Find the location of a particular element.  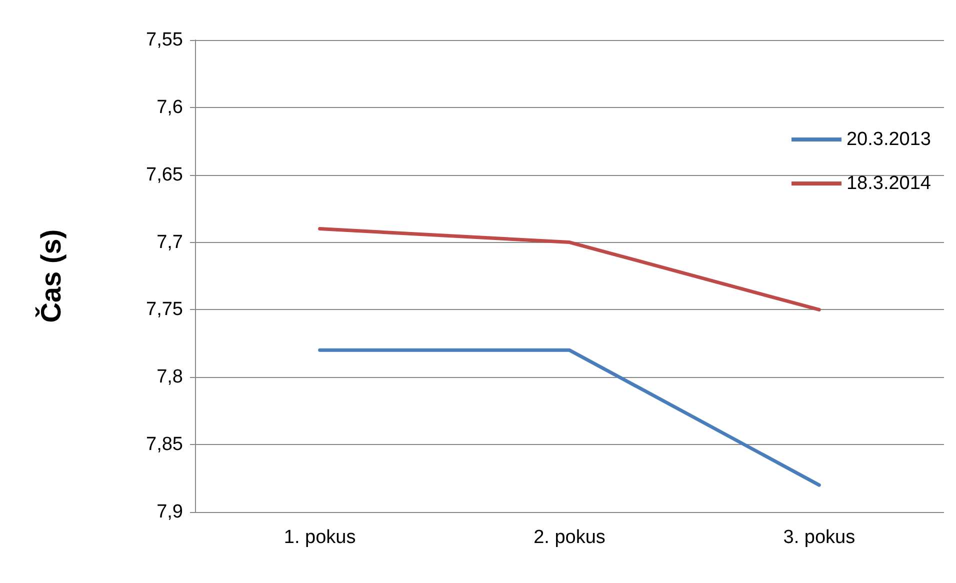

y-tick-label: 7,8 is located at coordinates (169, 377).